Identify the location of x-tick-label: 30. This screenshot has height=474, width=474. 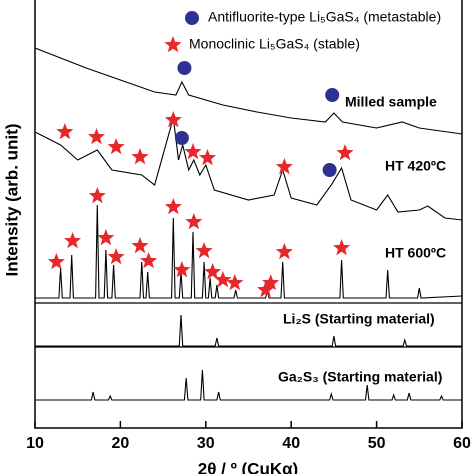
(206, 443).